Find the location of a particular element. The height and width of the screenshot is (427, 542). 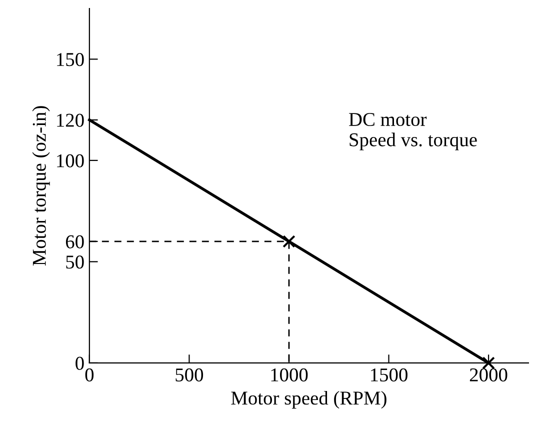

y-tick-label: 100 is located at coordinates (70, 161).